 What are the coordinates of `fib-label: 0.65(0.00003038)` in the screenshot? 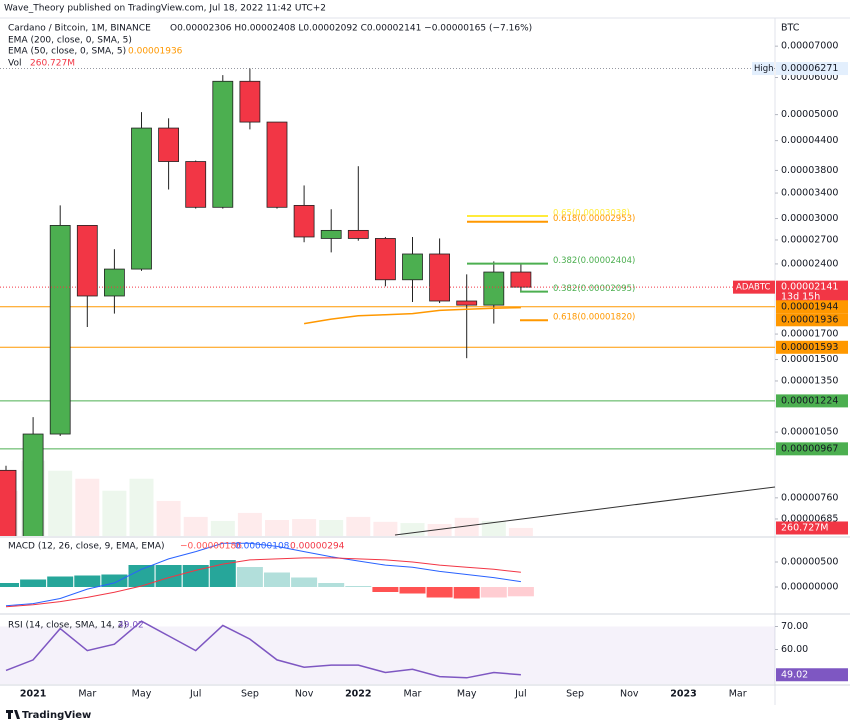 It's located at (591, 213).